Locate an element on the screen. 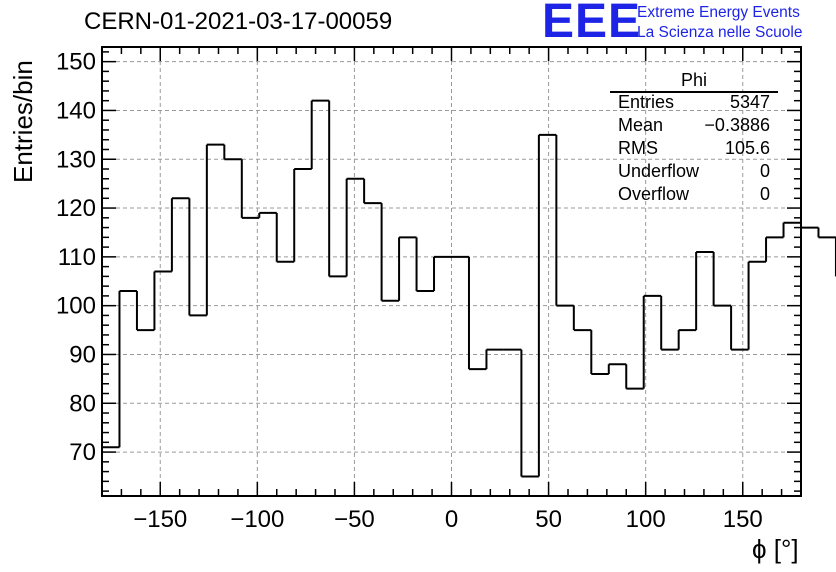  y-tick-label: 140 is located at coordinates (76, 110).